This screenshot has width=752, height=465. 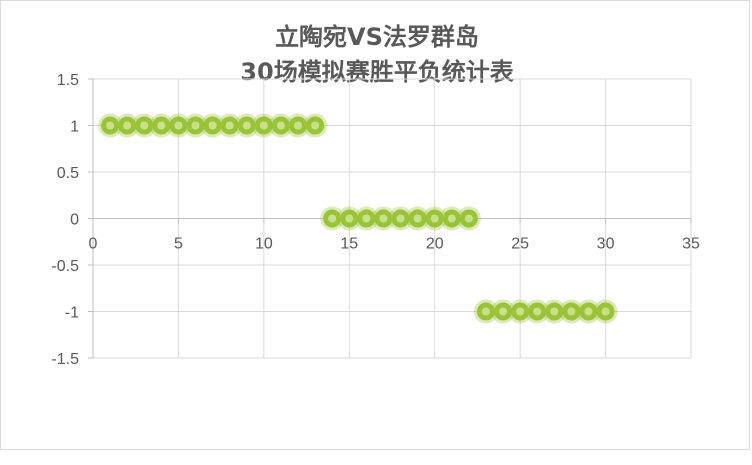 I want to click on y-tick-label: -0.5, so click(x=65, y=266).